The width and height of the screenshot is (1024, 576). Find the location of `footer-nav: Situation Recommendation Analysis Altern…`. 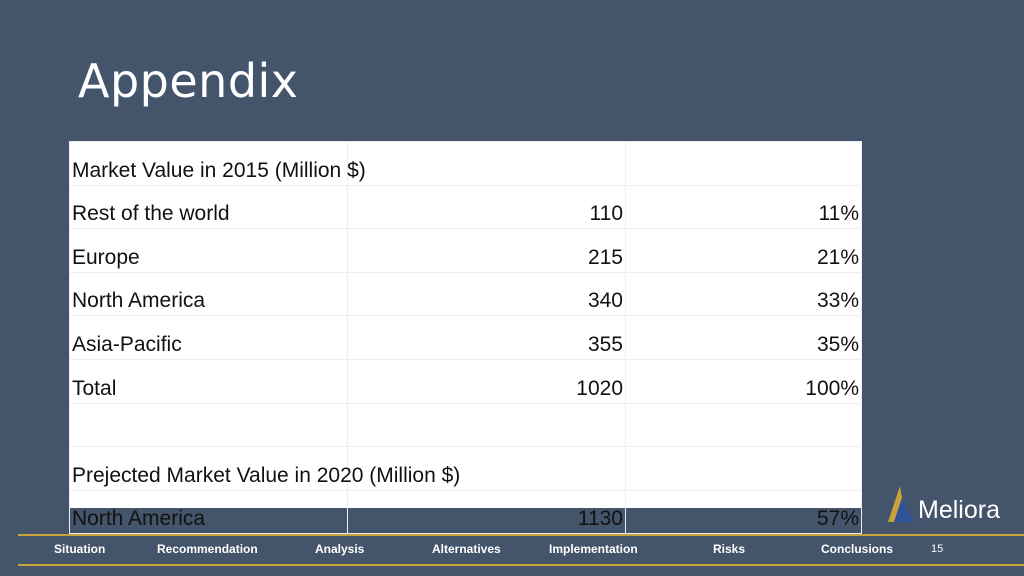

footer-nav: Situation Recommendation Analysis Altern… is located at coordinates (471, 550).